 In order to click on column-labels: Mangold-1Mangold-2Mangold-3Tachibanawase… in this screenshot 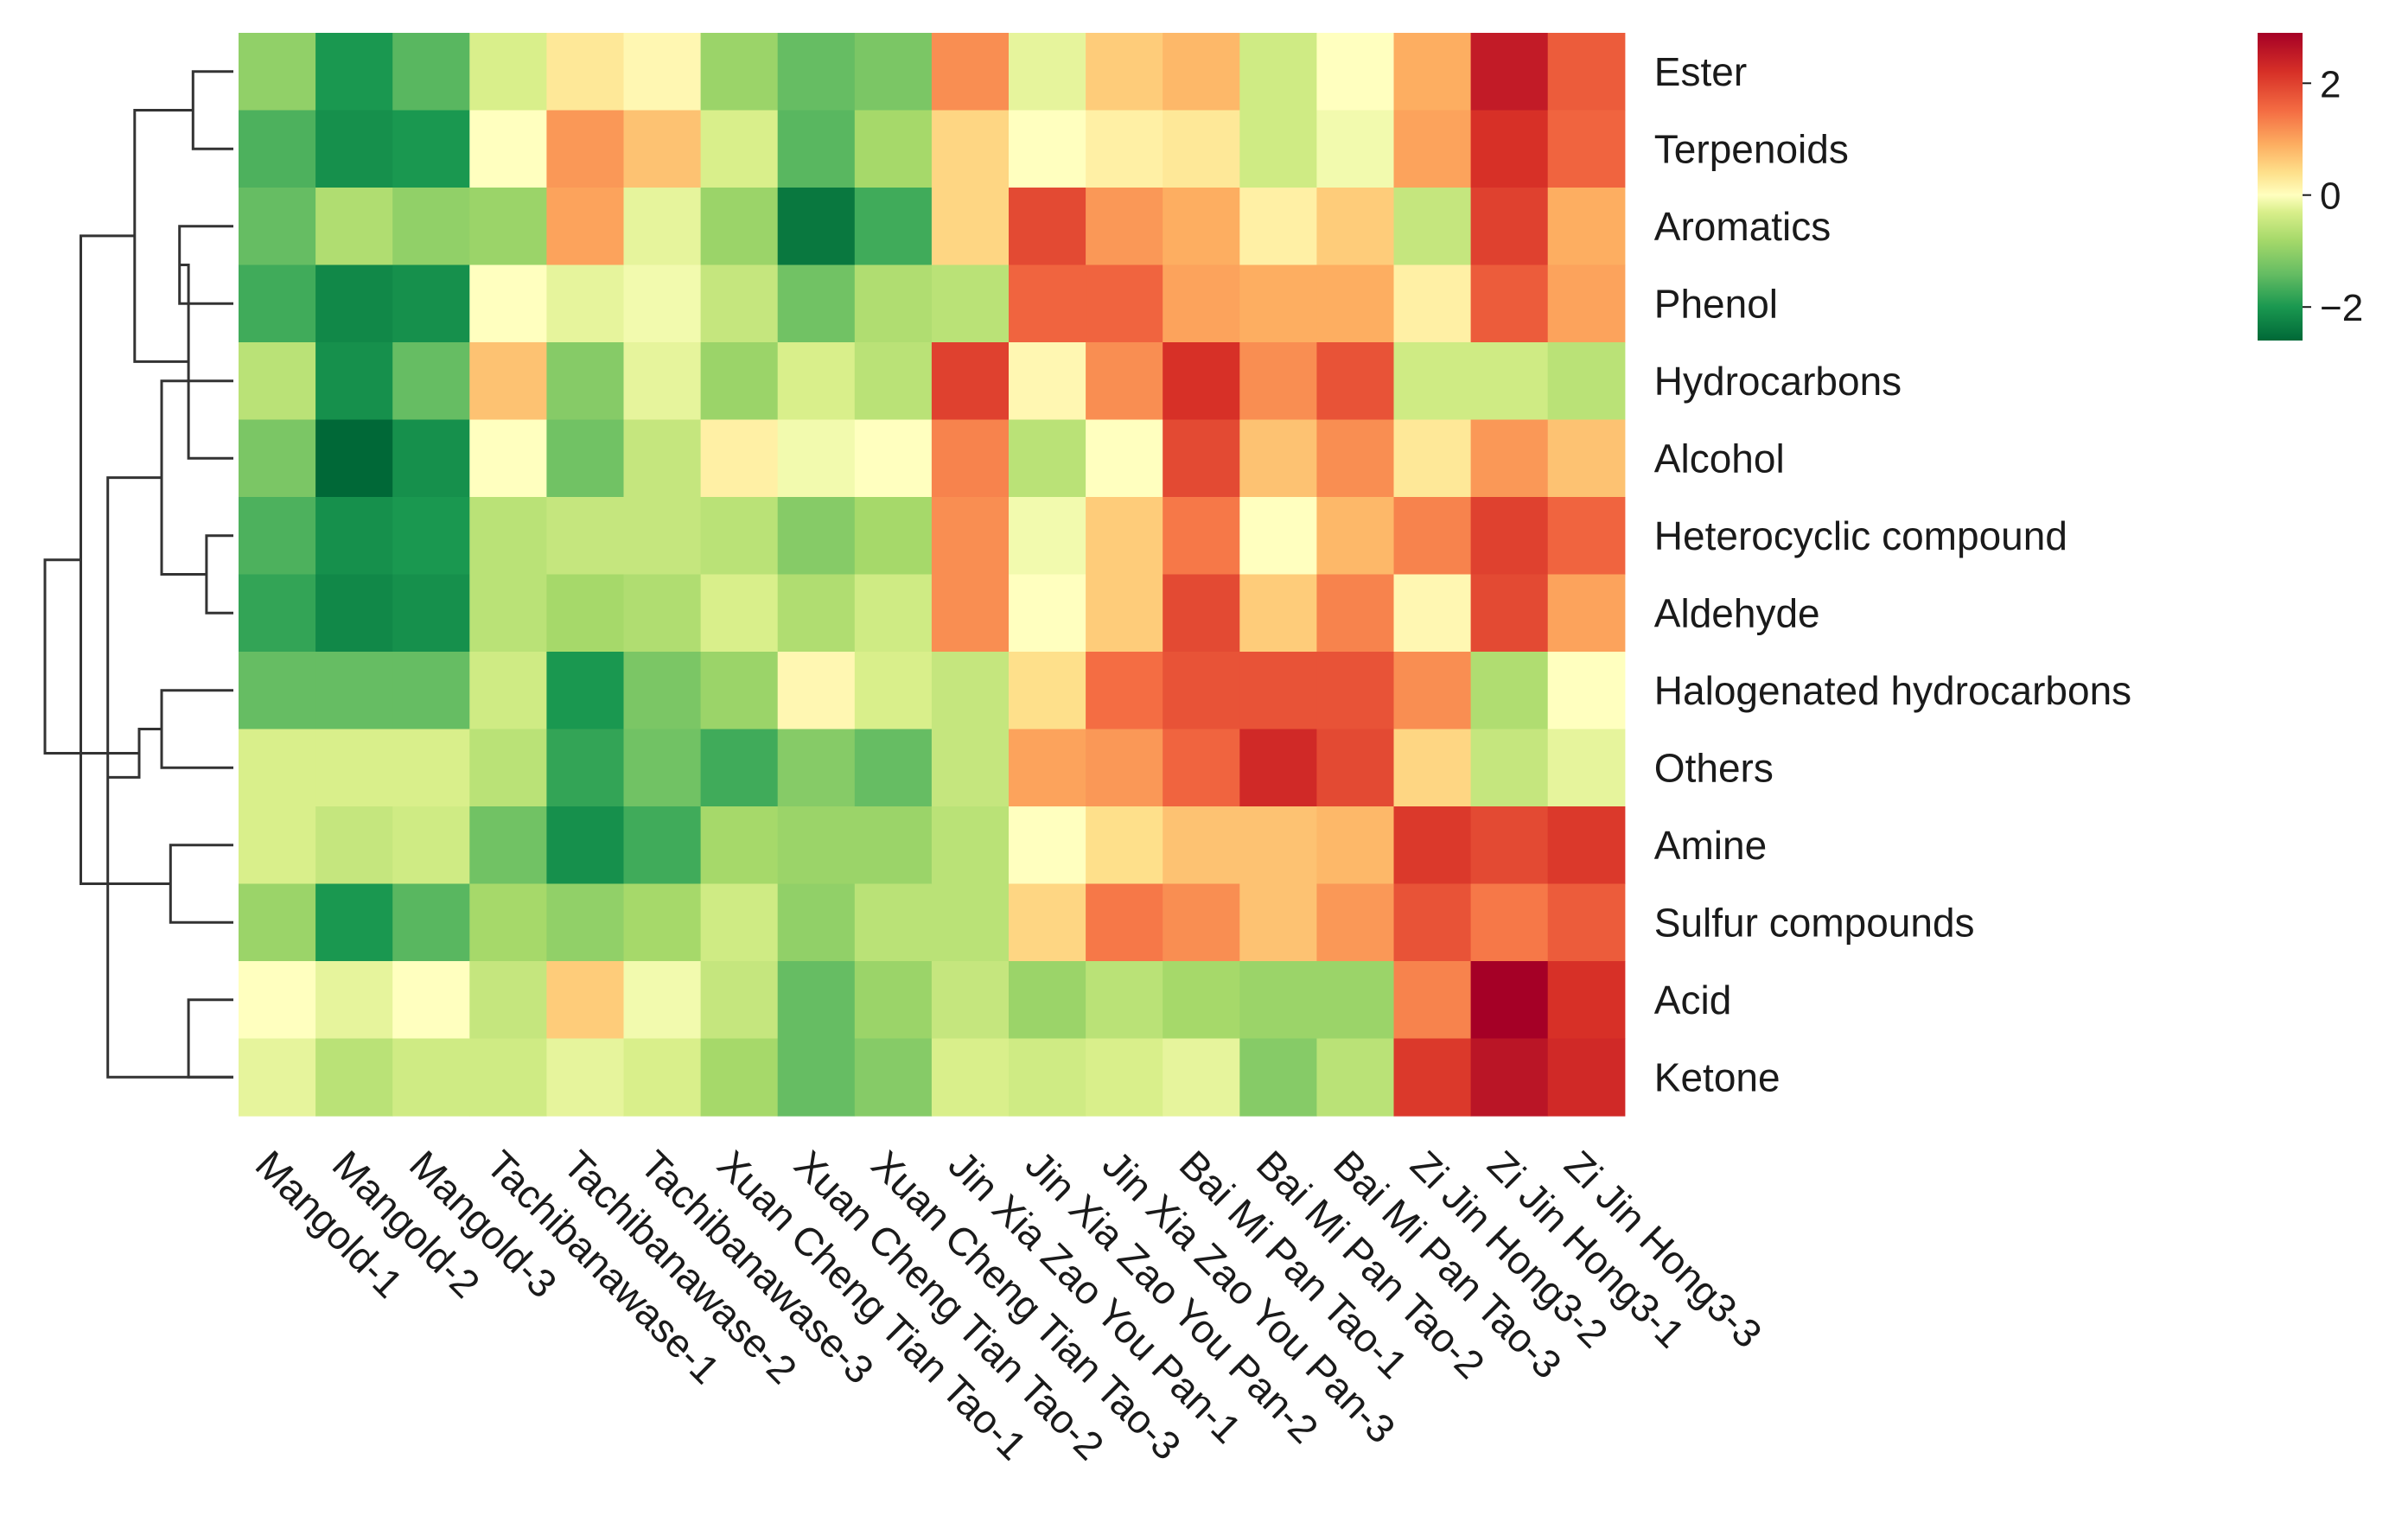, I will do `click(1009, 1305)`.